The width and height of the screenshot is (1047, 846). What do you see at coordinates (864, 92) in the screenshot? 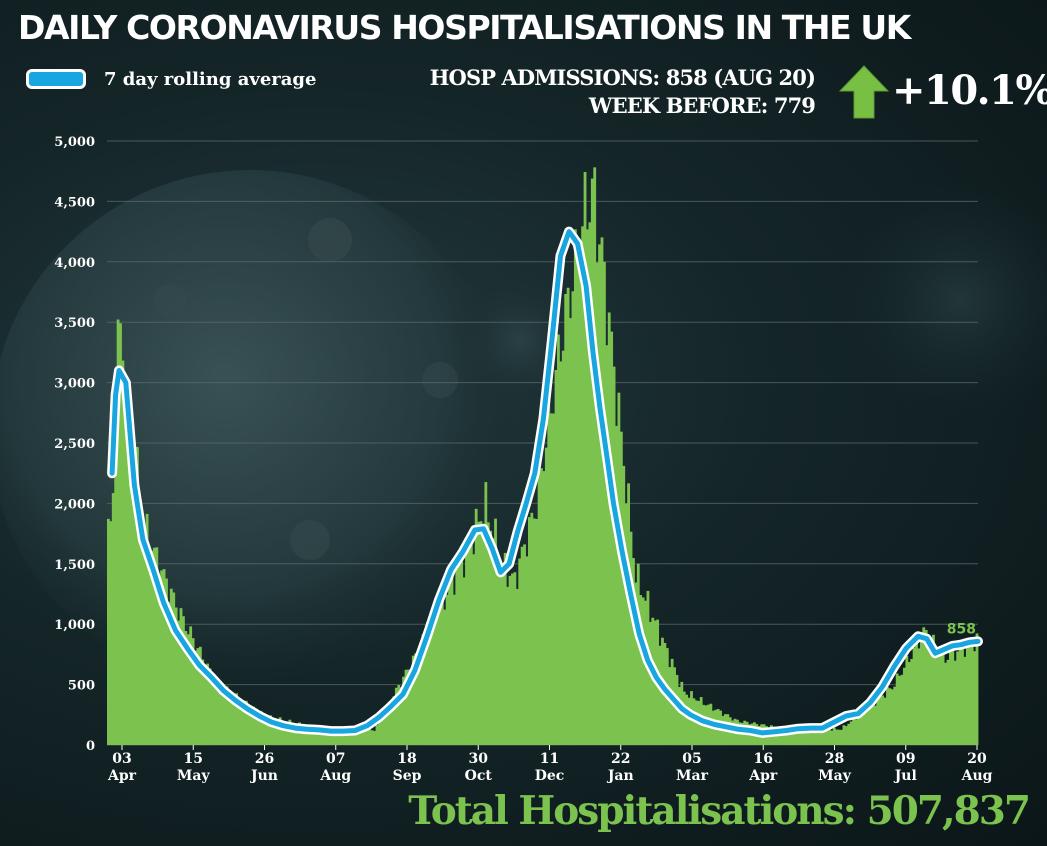
I see `up-arrow-icon` at bounding box center [864, 92].